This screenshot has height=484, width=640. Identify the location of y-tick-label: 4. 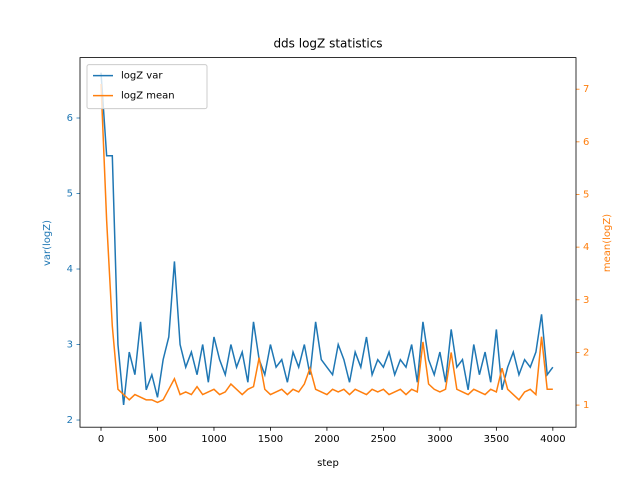
(70, 269).